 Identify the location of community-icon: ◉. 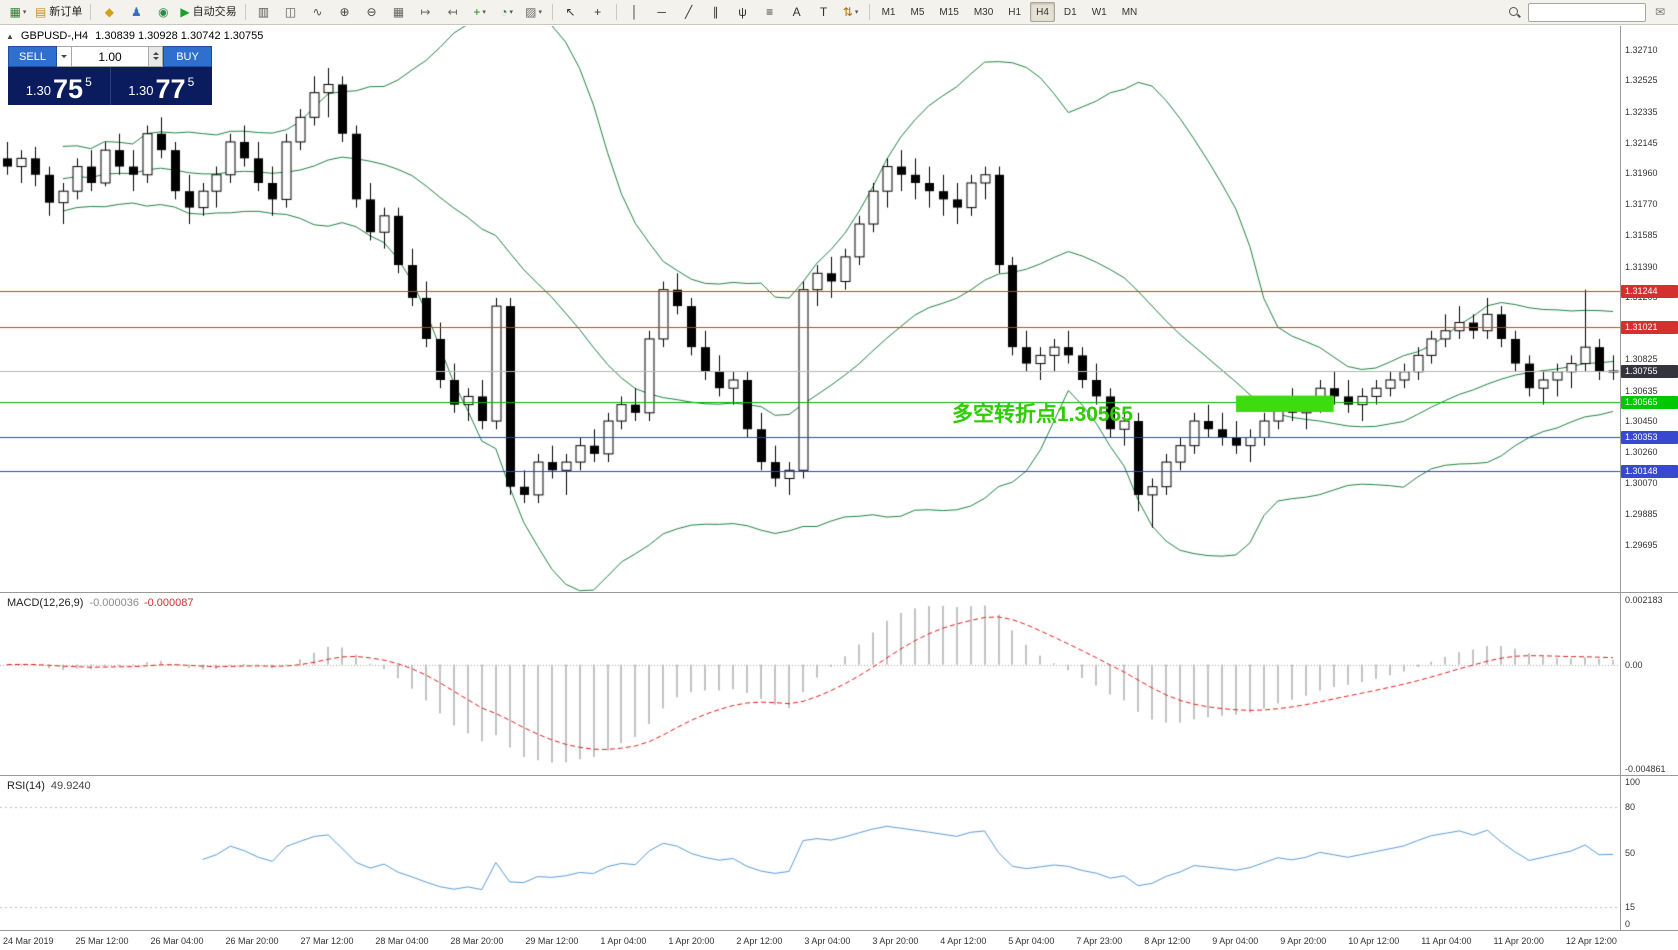
(163, 12).